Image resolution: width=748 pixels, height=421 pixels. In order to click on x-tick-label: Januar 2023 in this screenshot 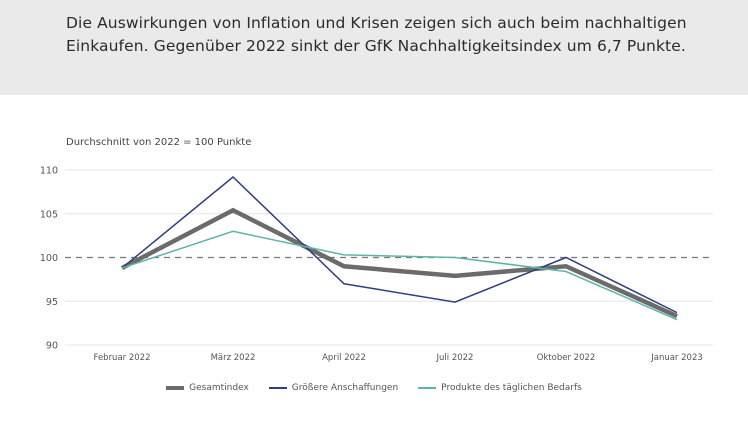, I will do `click(676, 358)`.